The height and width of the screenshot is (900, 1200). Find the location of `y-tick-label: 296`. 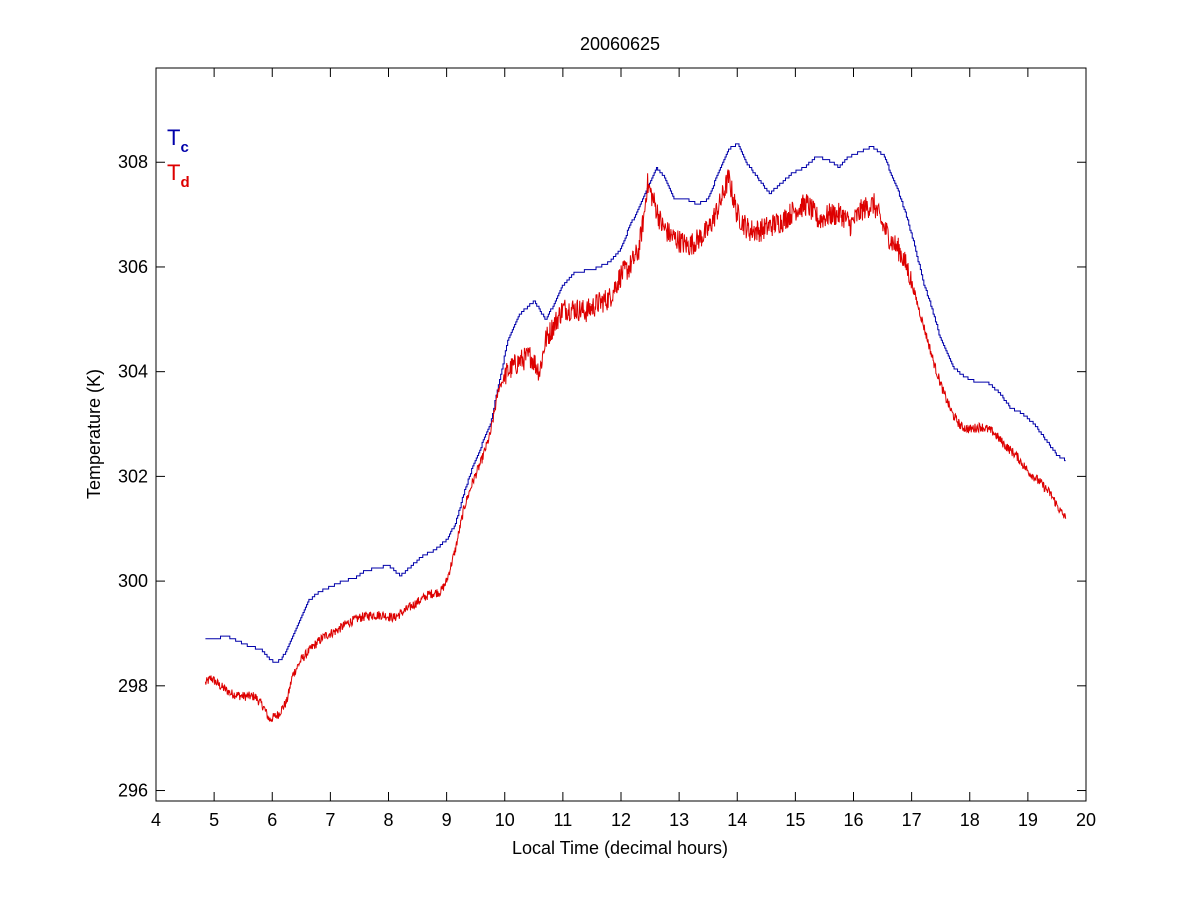

y-tick-label: 296 is located at coordinates (133, 791).